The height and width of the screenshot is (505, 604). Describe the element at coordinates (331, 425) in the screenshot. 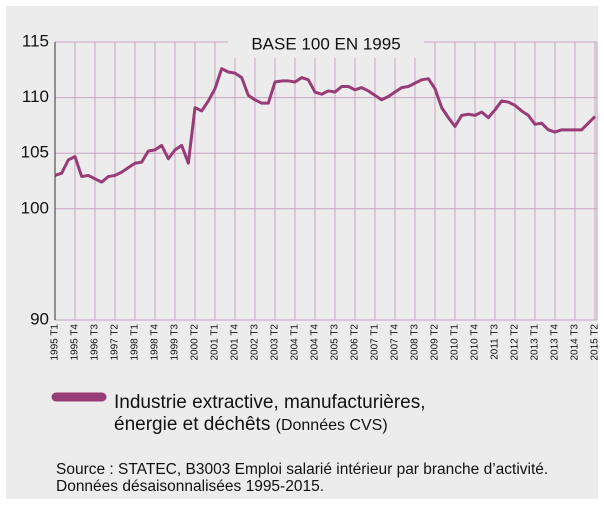

I see `legend-note: (Données CVS)` at that location.